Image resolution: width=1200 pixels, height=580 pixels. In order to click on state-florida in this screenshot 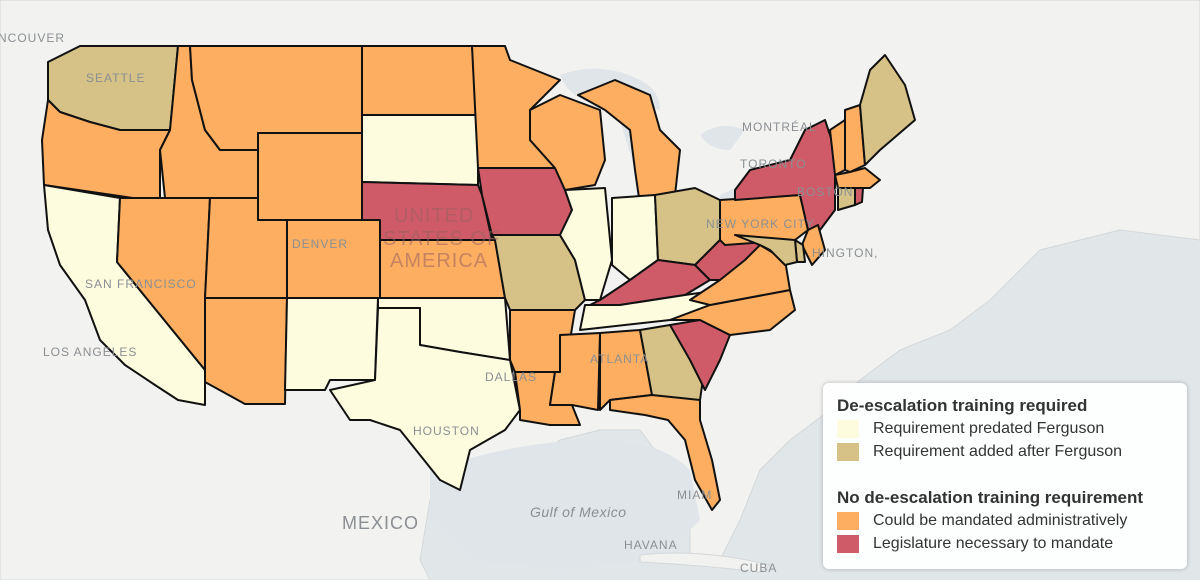, I will do `click(665, 452)`.